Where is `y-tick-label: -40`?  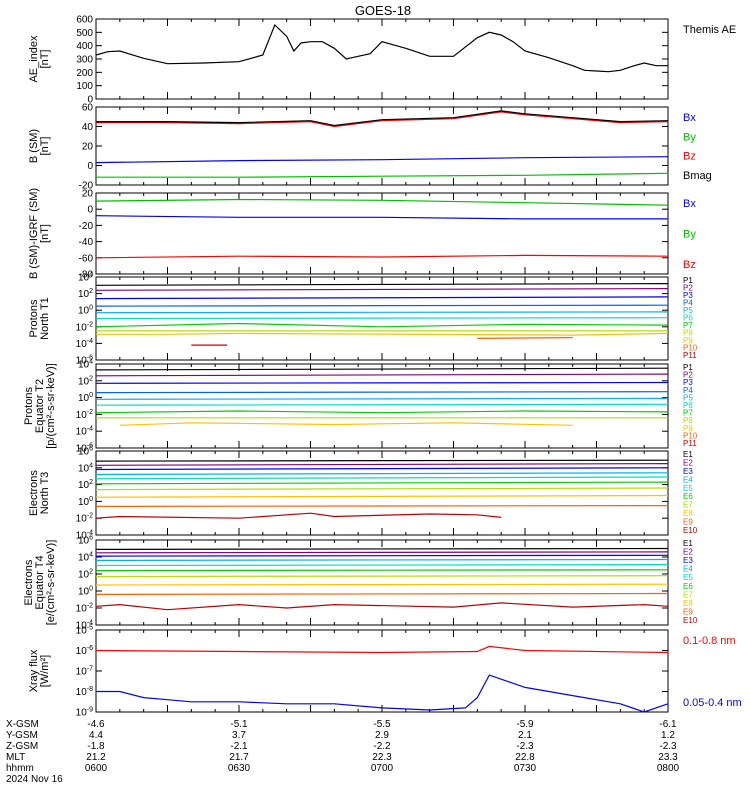
y-tick-label: -40 is located at coordinates (86, 242).